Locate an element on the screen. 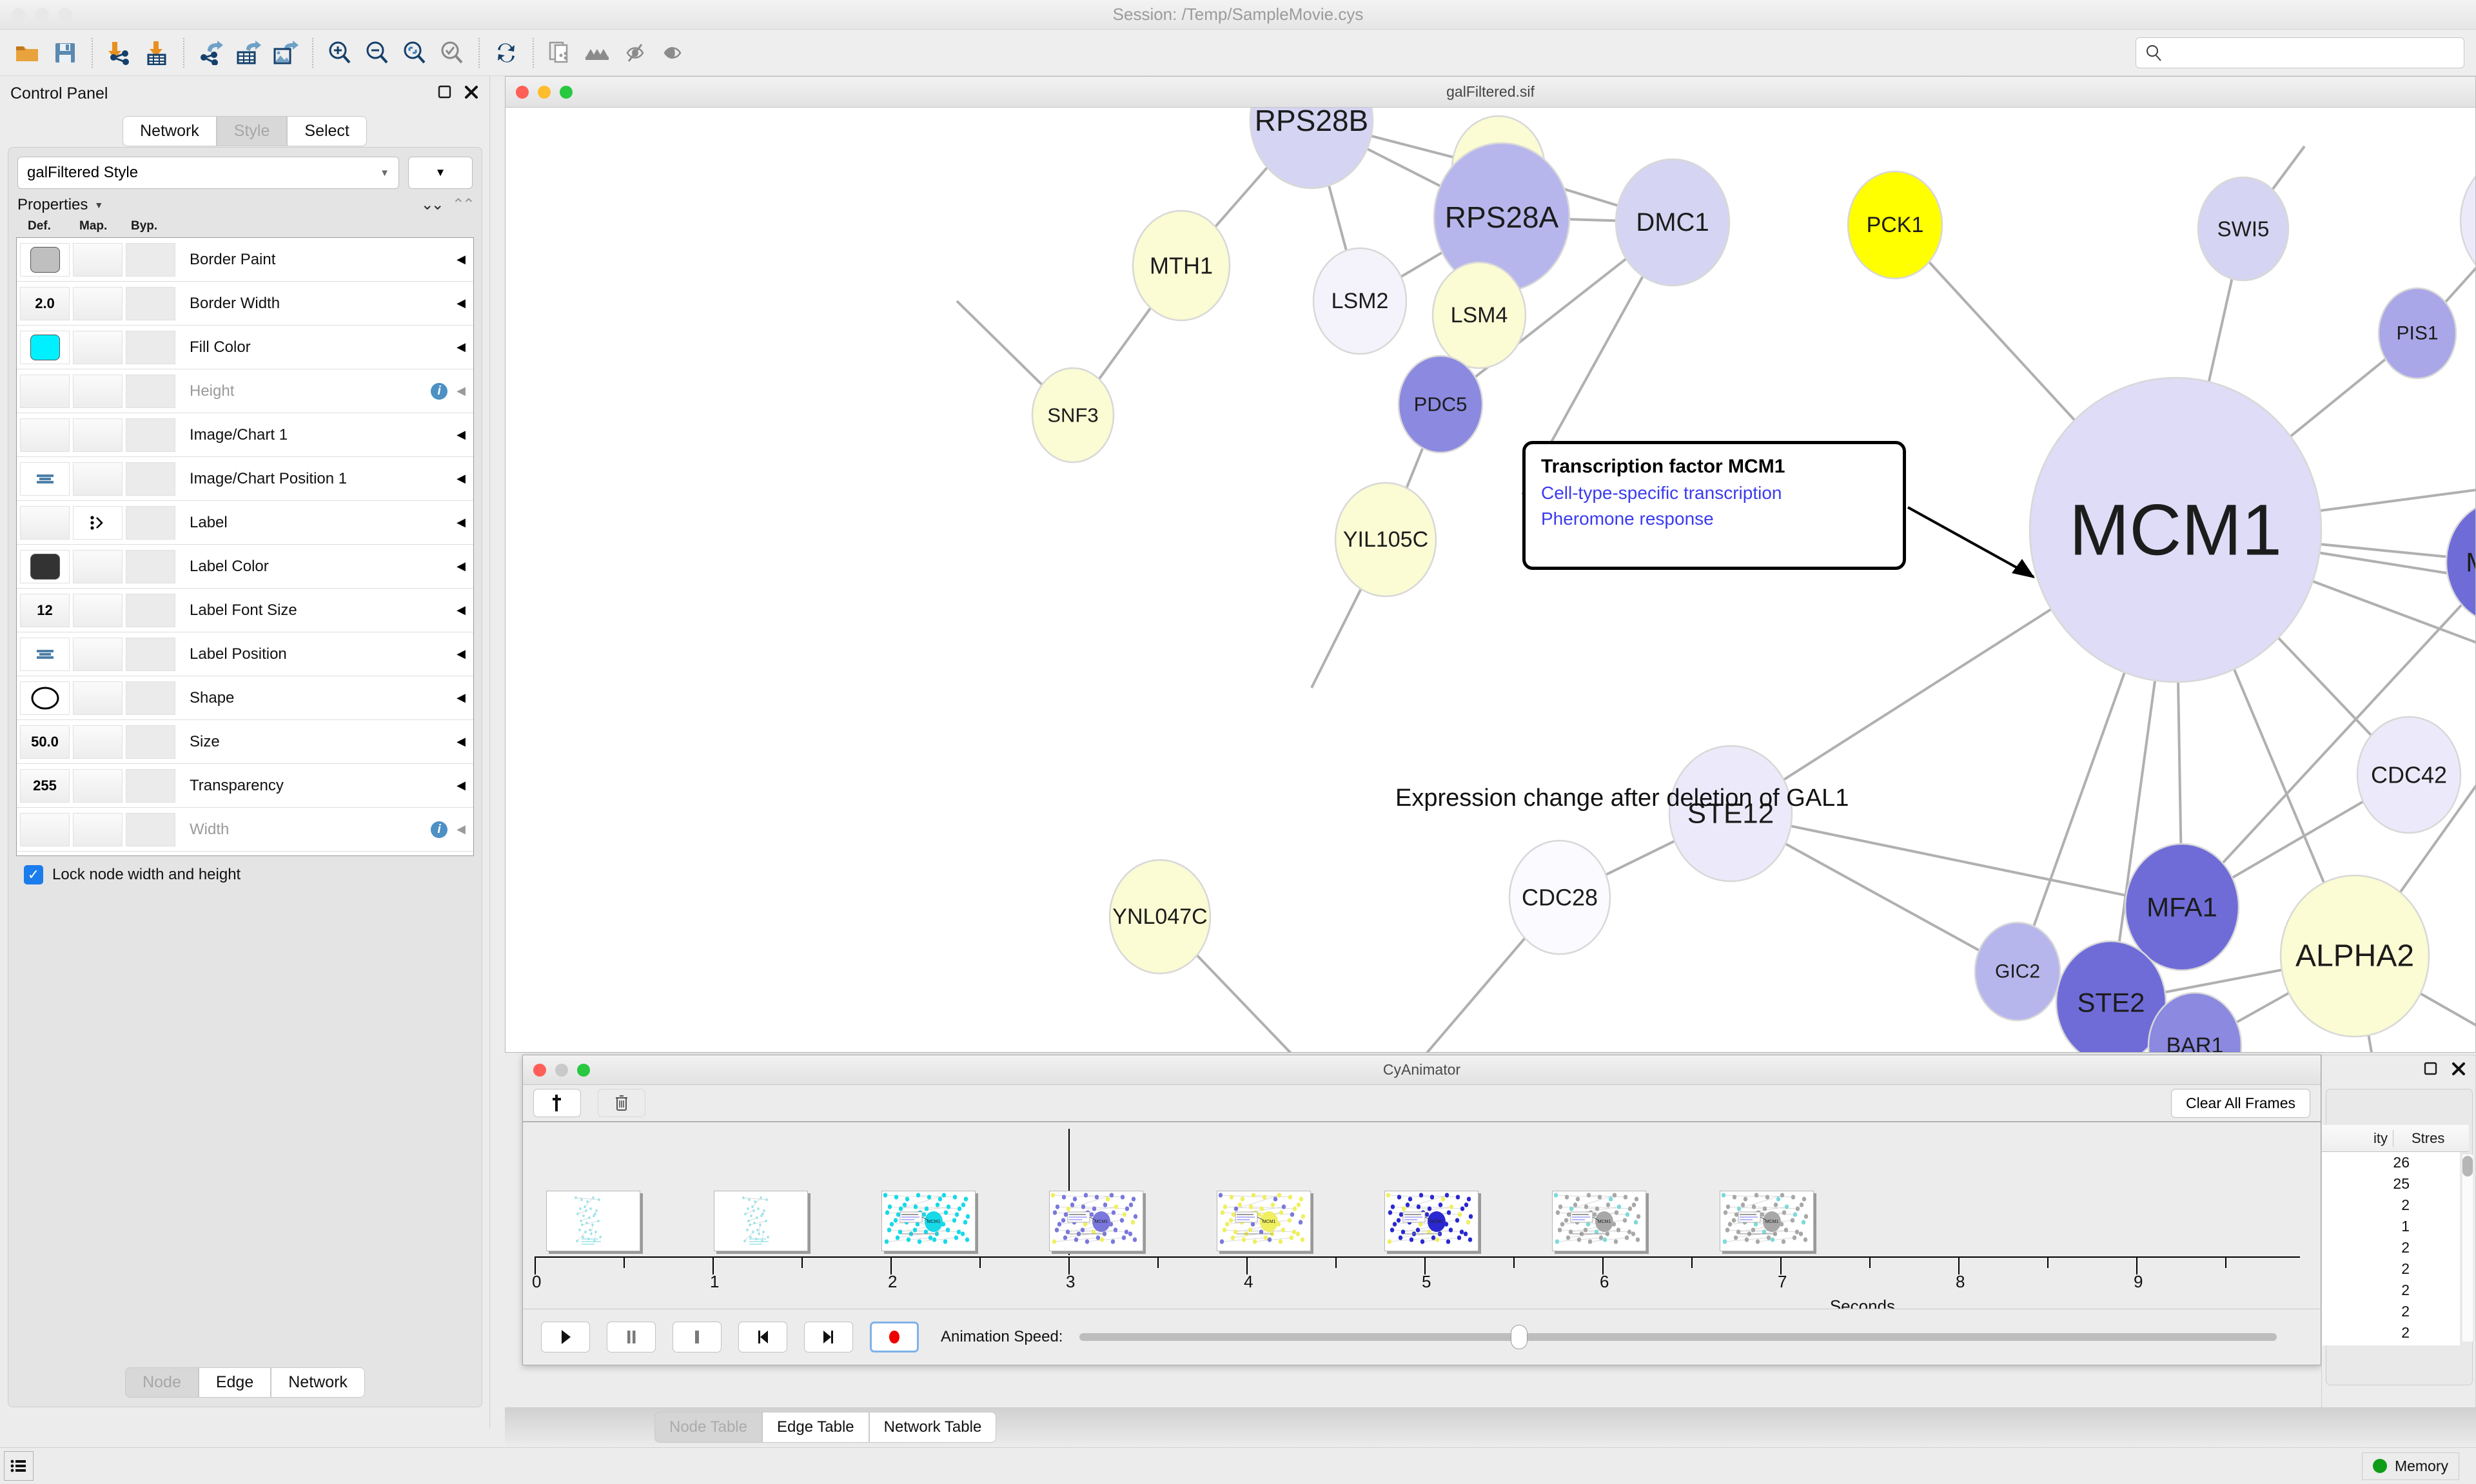  property-default-cell: 50.0 is located at coordinates (45, 742).